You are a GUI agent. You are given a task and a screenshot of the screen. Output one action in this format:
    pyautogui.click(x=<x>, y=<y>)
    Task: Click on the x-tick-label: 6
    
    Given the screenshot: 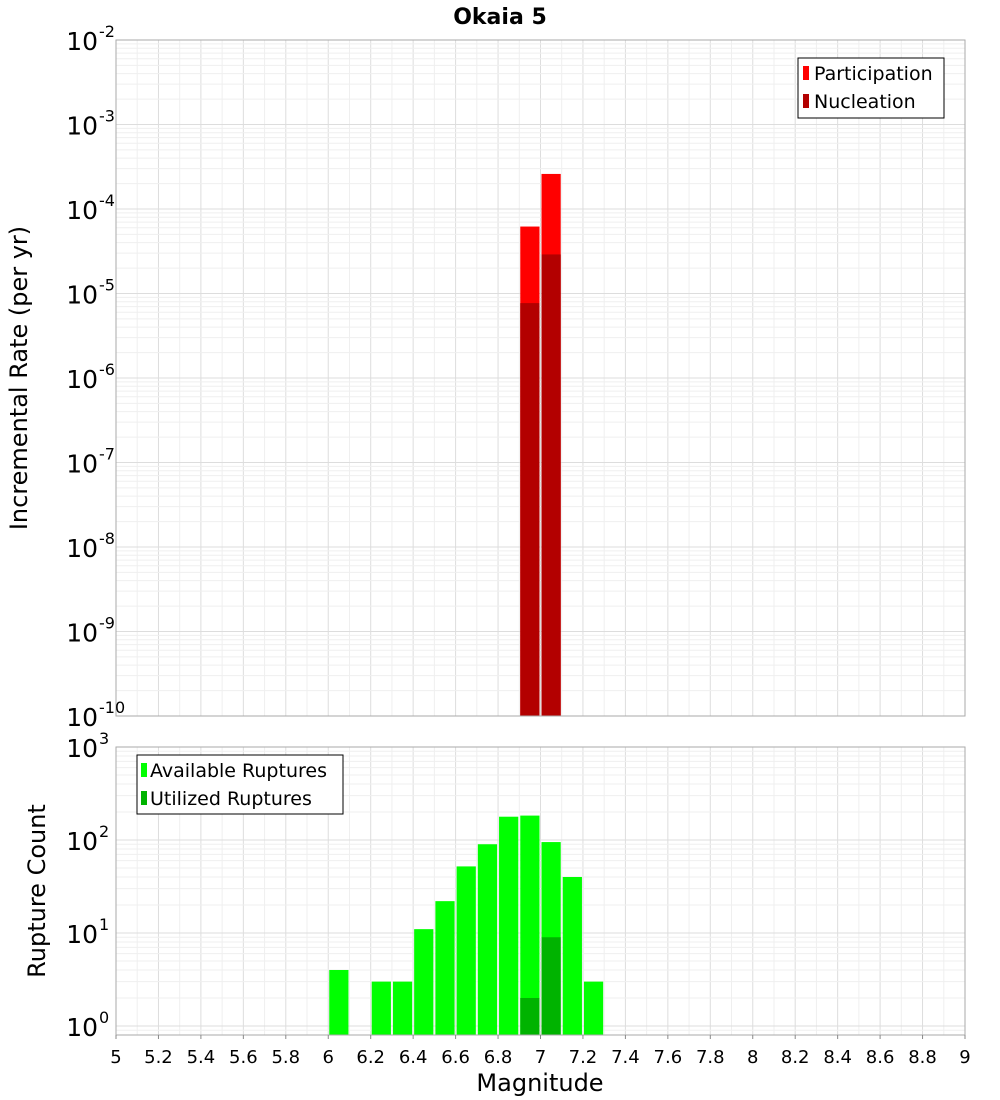 What is the action you would take?
    pyautogui.click(x=328, y=1057)
    